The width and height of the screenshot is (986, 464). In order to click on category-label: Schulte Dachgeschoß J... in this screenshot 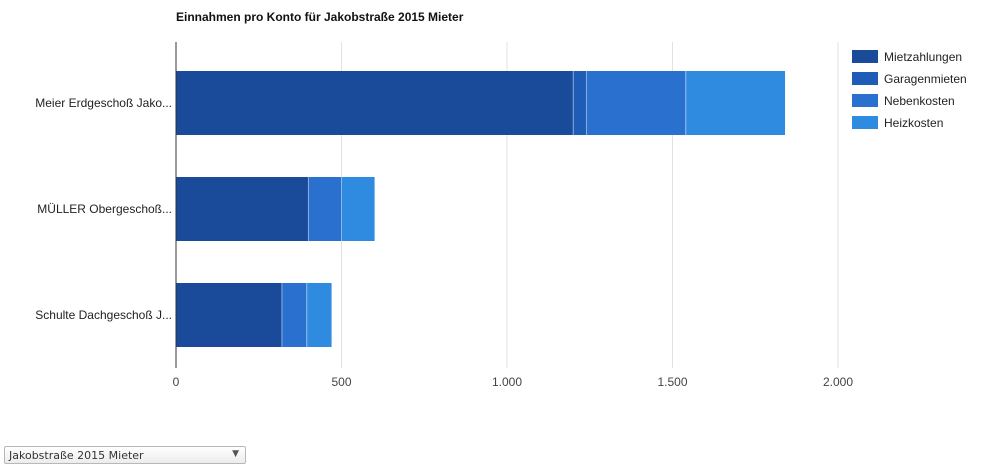, I will do `click(103, 315)`.